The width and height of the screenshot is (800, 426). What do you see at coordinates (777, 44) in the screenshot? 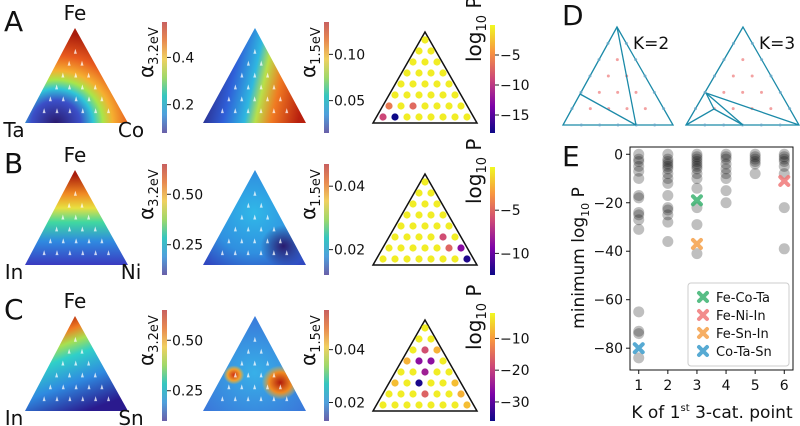
I see `k-label: K=3` at bounding box center [777, 44].